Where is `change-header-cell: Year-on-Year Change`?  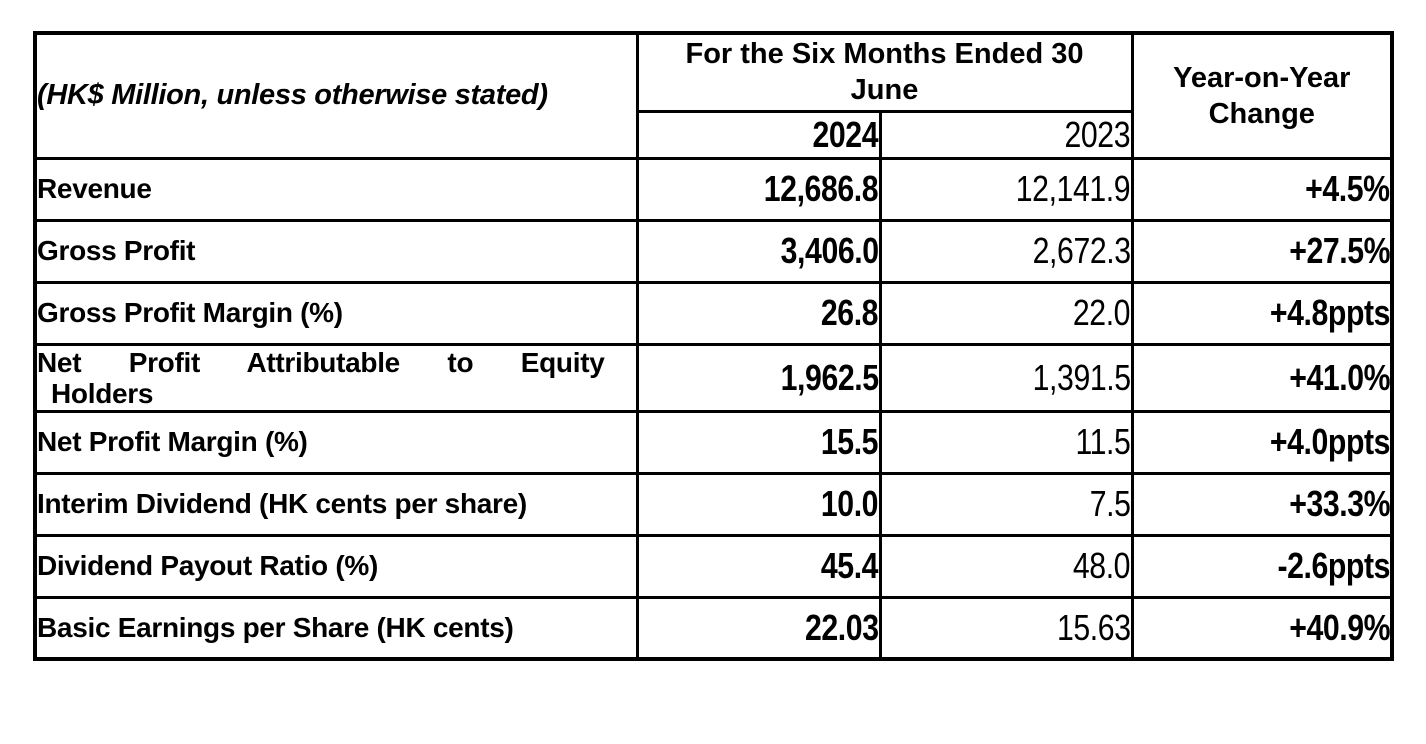 change-header-cell: Year-on-Year Change is located at coordinates (1262, 95).